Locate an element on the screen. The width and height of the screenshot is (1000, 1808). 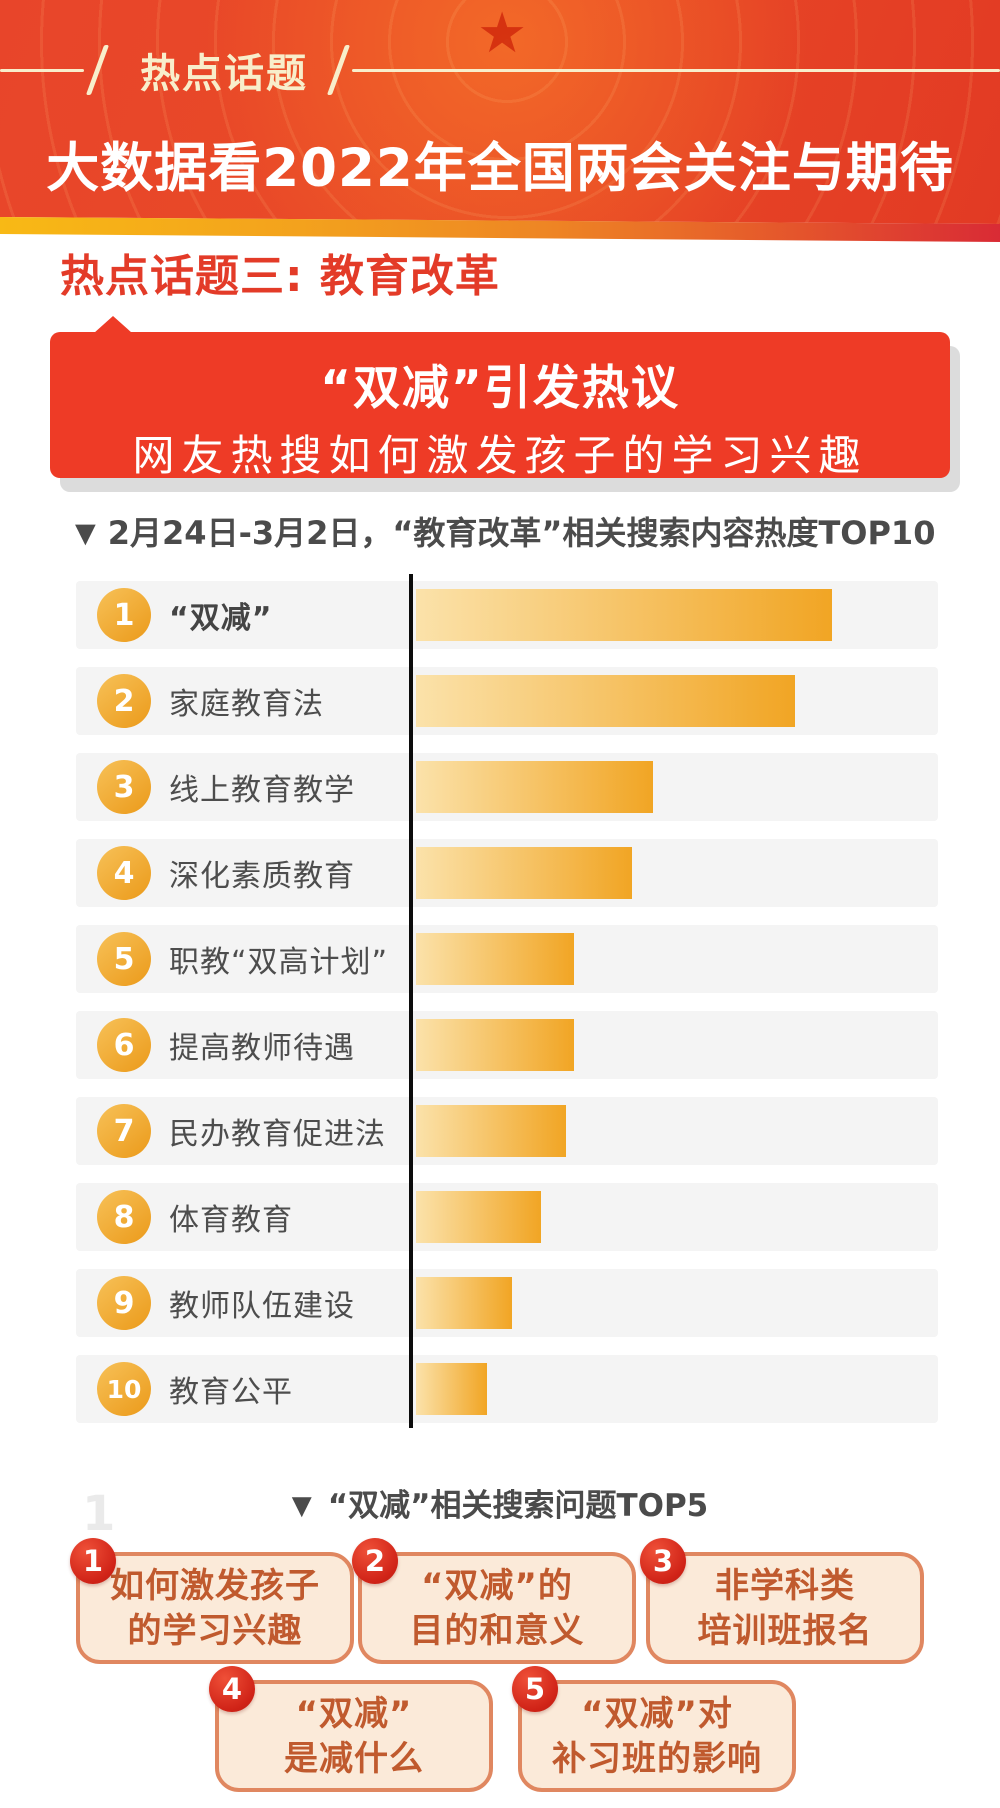
top5-question-box: 1 如何激发孩子 的学习兴趣 is located at coordinates (212, 1601).